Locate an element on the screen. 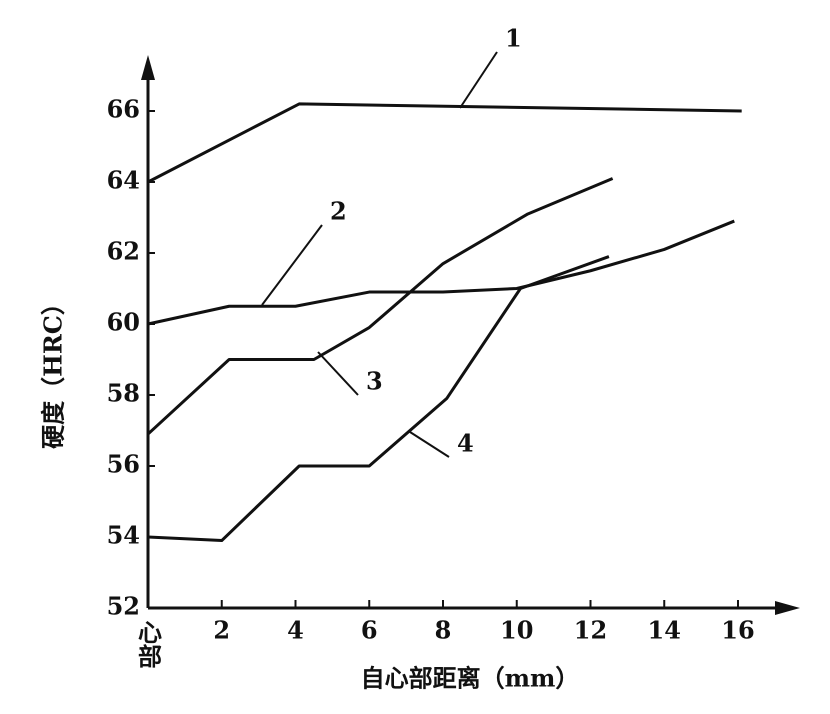 This screenshot has width=830, height=714. y-axis-title: 硬度（HRC） is located at coordinates (53, 370).